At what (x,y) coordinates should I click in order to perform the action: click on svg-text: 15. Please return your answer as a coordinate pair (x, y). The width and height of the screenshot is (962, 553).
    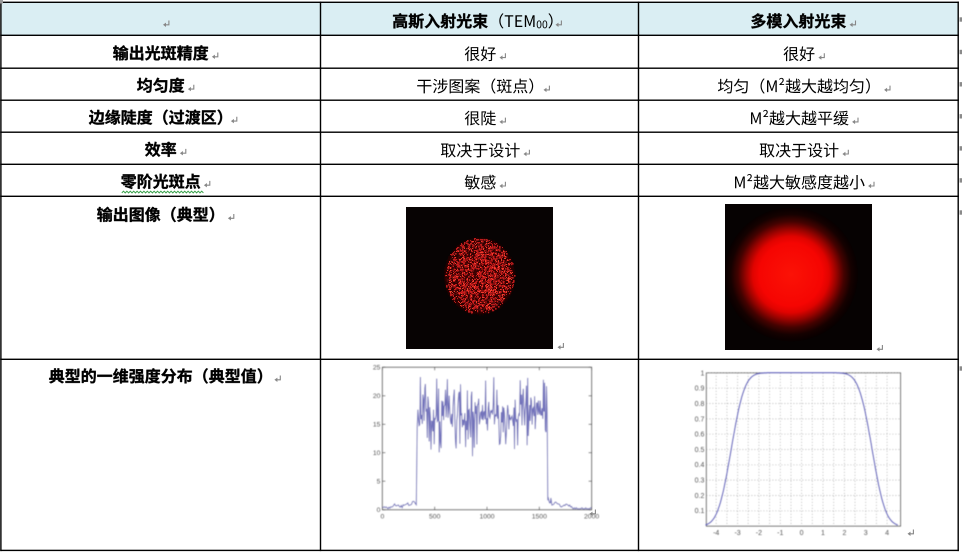
    Looking at the image, I should click on (377, 425).